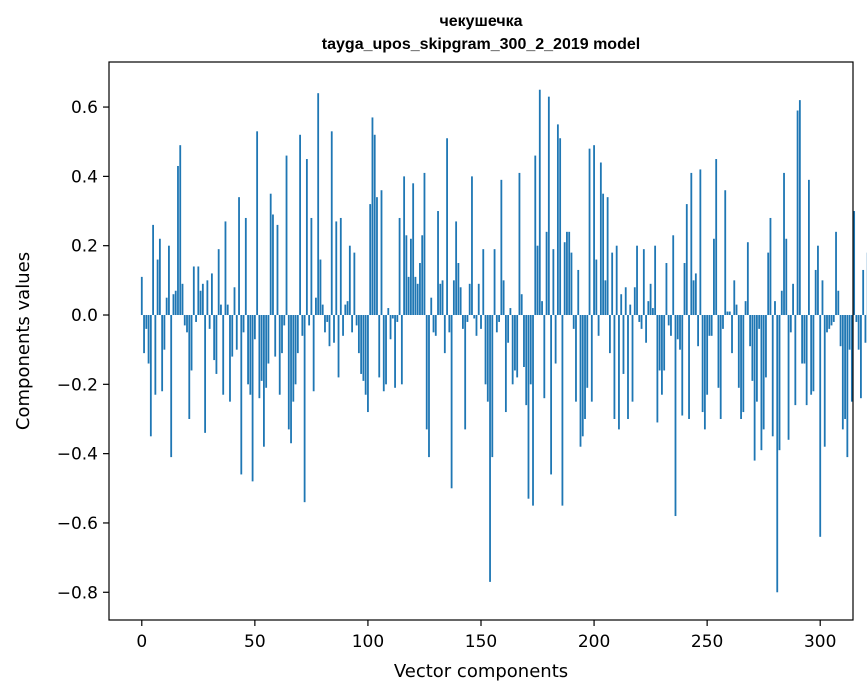  What do you see at coordinates (594, 642) in the screenshot?
I see `x-tick-label: 200` at bounding box center [594, 642].